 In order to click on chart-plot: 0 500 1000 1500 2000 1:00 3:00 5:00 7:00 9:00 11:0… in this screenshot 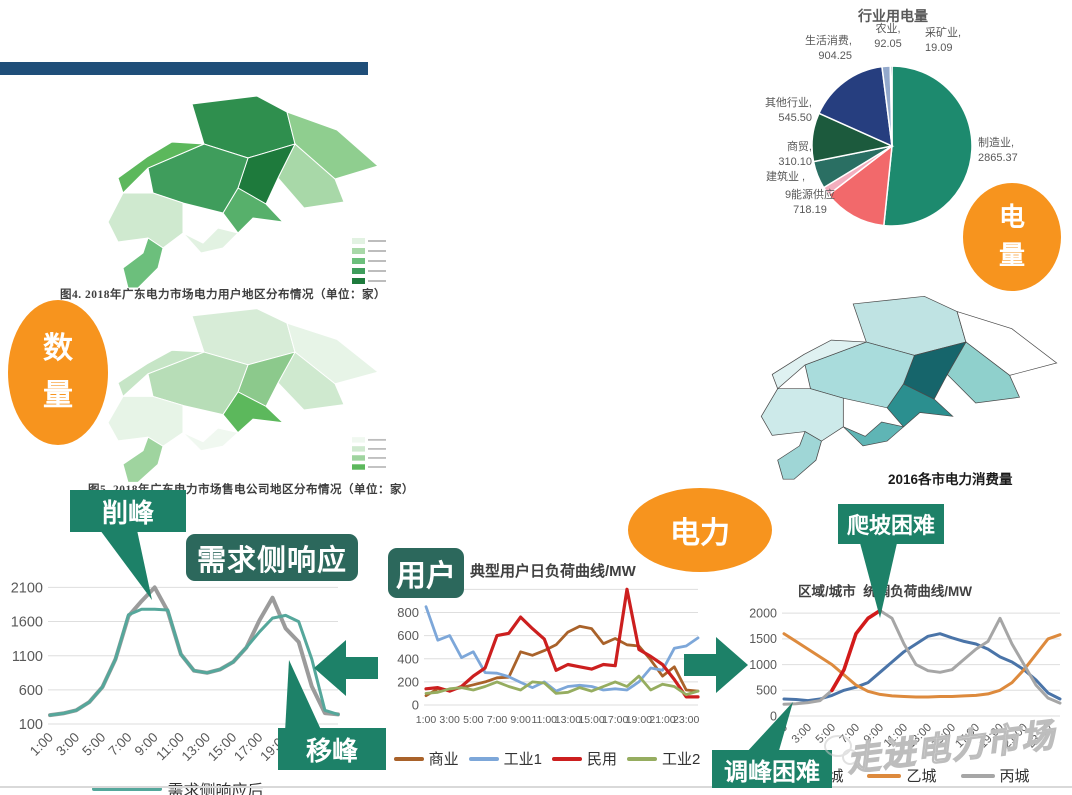, I will do `click(902, 681)`.